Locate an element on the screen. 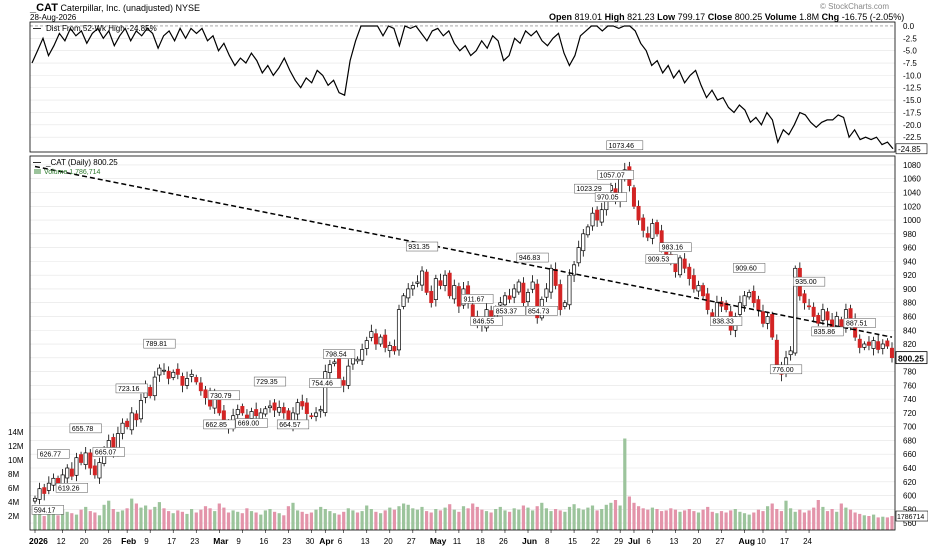 The width and height of the screenshot is (928, 552). price-y-tick-label: 580 is located at coordinates (910, 509).